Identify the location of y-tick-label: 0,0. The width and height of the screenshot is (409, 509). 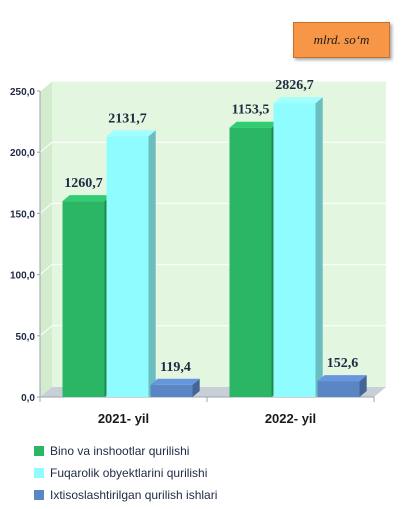
(28, 398).